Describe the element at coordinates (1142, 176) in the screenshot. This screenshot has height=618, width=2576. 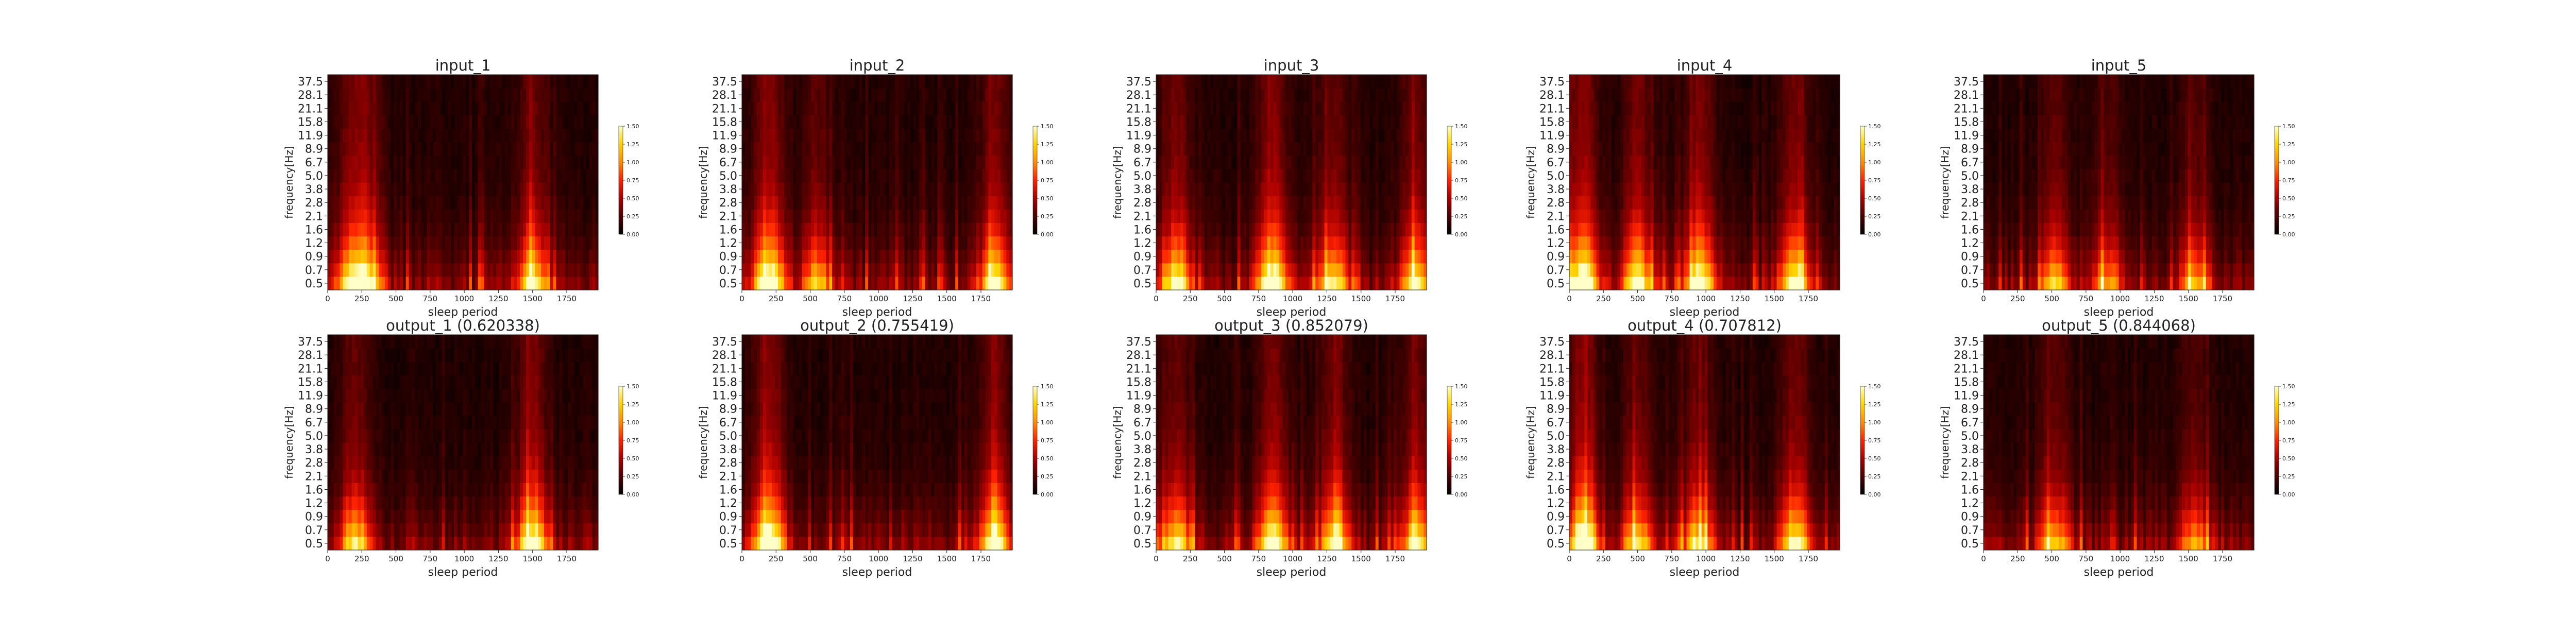
I see `y-tick-label: 5.0` at that location.